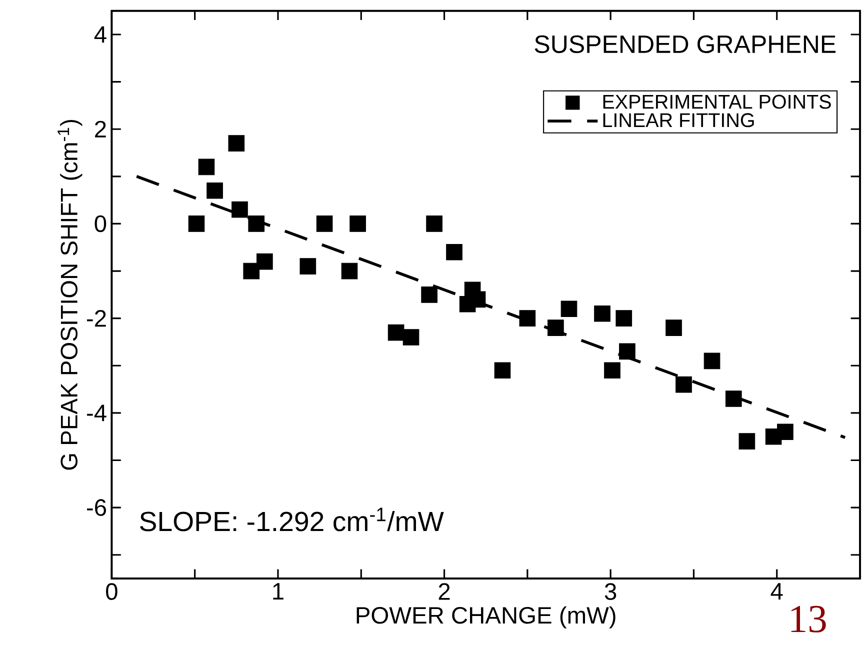 This screenshot has height=647, width=862. What do you see at coordinates (444, 591) in the screenshot?
I see `x-tick-label: 2` at bounding box center [444, 591].